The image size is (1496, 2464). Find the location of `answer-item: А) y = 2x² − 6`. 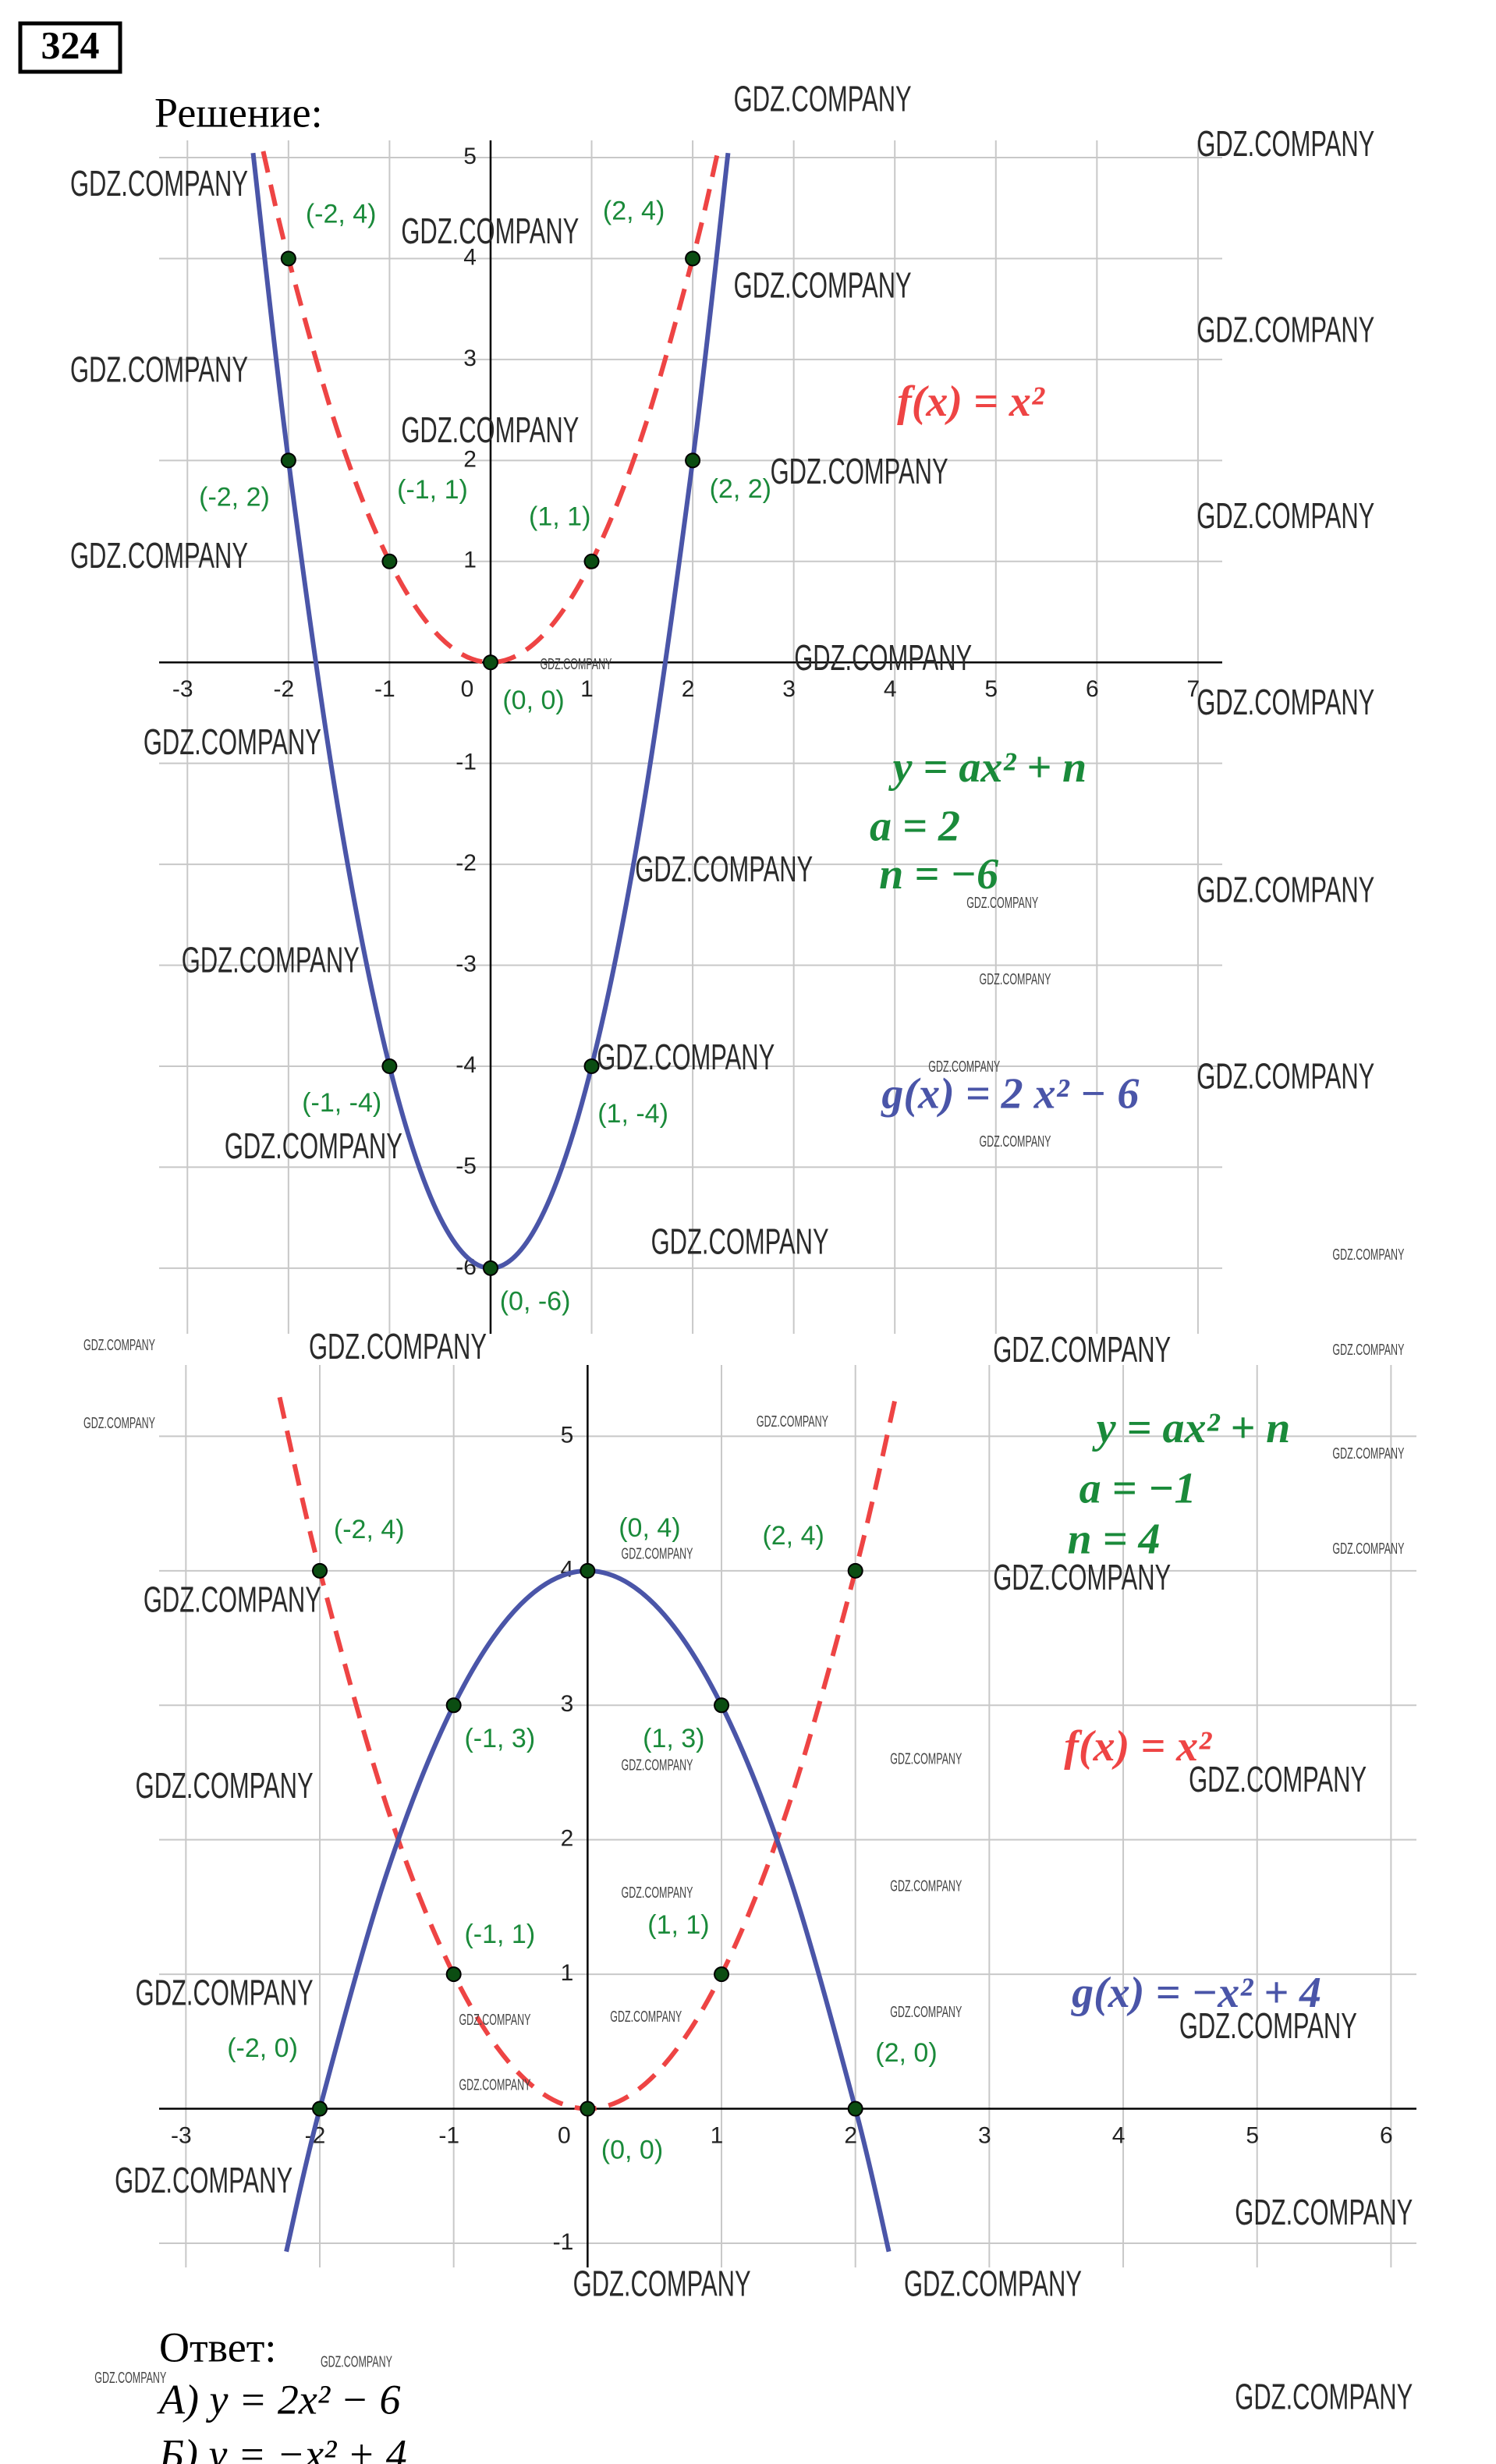

answer-item: А) y = 2x² − 6 is located at coordinates (278, 2399).